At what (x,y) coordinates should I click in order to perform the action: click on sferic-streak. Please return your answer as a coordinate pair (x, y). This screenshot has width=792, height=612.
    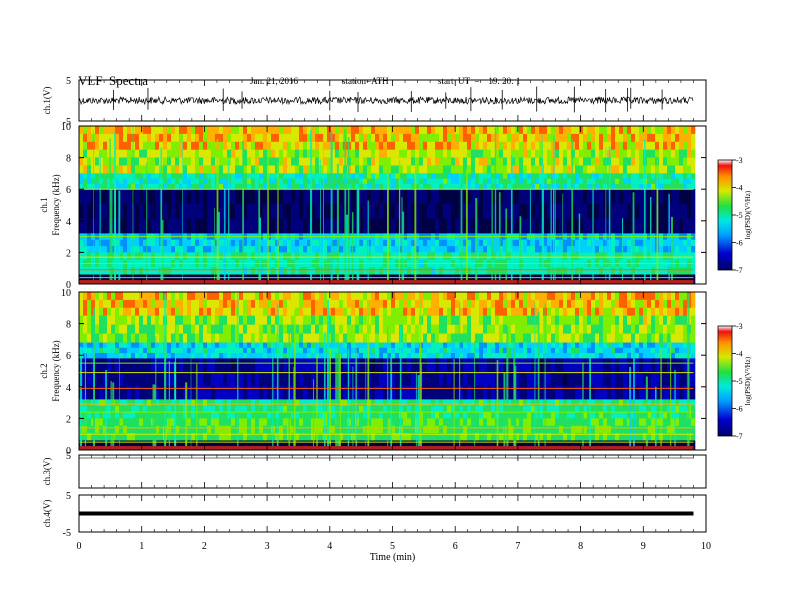
    Looking at the image, I should click on (182, 212).